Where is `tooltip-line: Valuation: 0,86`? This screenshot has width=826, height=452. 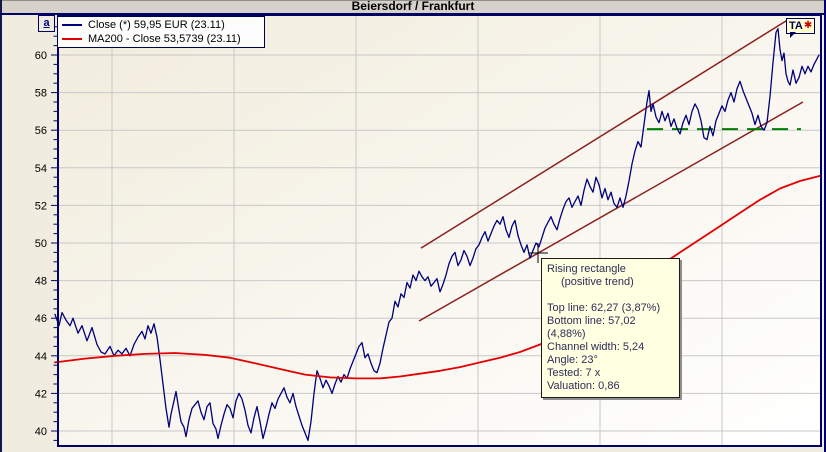
tooltip-line: Valuation: 0,86 is located at coordinates (583, 386).